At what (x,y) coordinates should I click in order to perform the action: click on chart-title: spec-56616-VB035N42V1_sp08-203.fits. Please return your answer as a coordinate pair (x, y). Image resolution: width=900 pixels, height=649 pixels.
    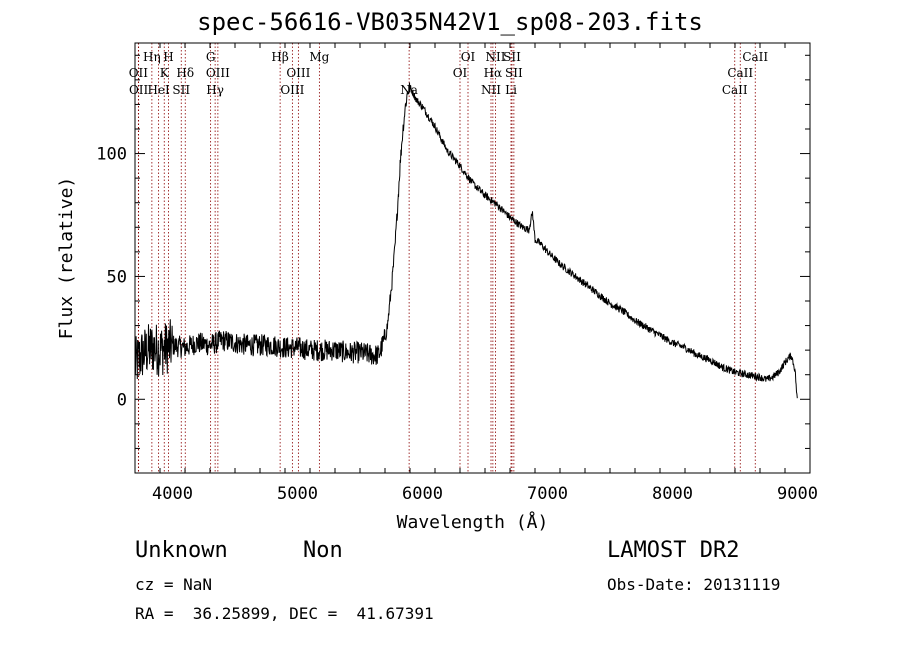
    Looking at the image, I should click on (450, 22).